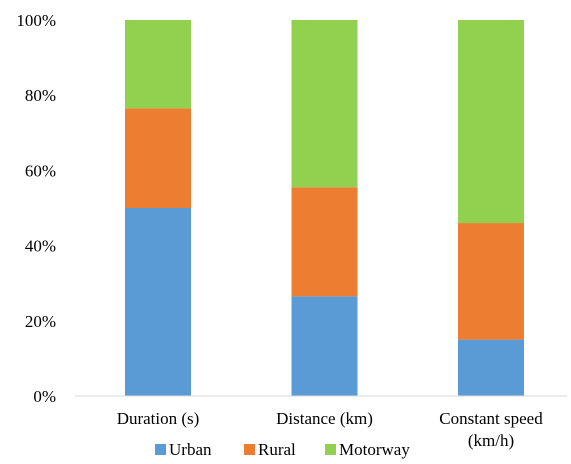 The width and height of the screenshot is (571, 464). What do you see at coordinates (36, 20) in the screenshot?
I see `y-tick-label: 100%` at bounding box center [36, 20].